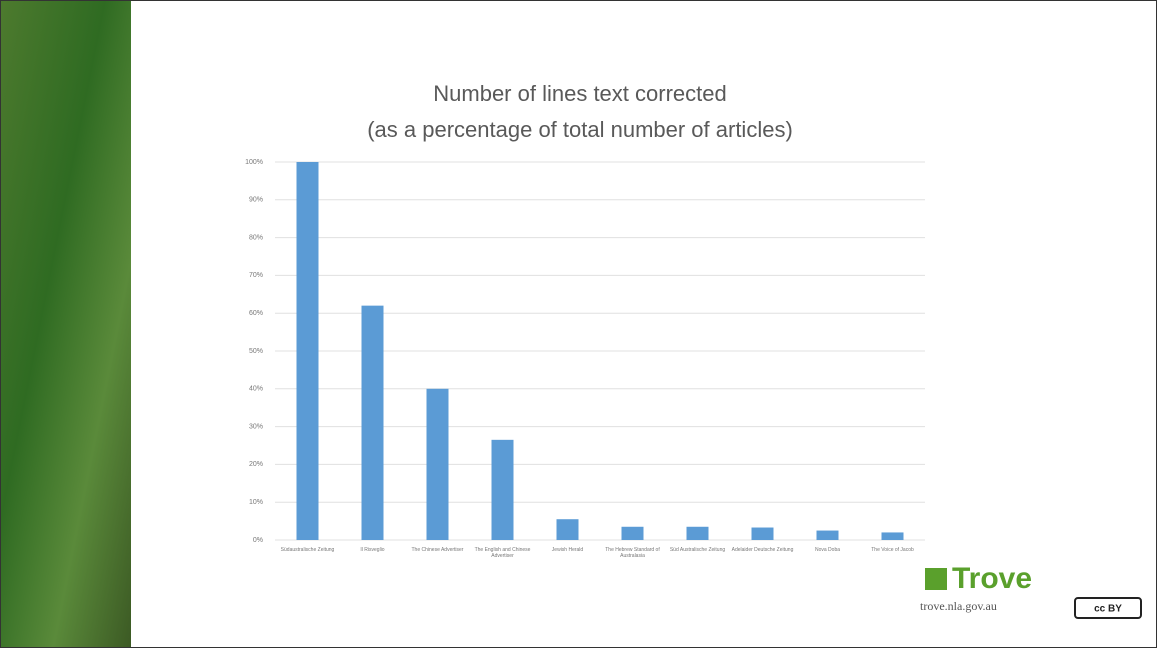 This screenshot has height=648, width=1157. I want to click on y-tick-label: 10%, so click(256, 502).